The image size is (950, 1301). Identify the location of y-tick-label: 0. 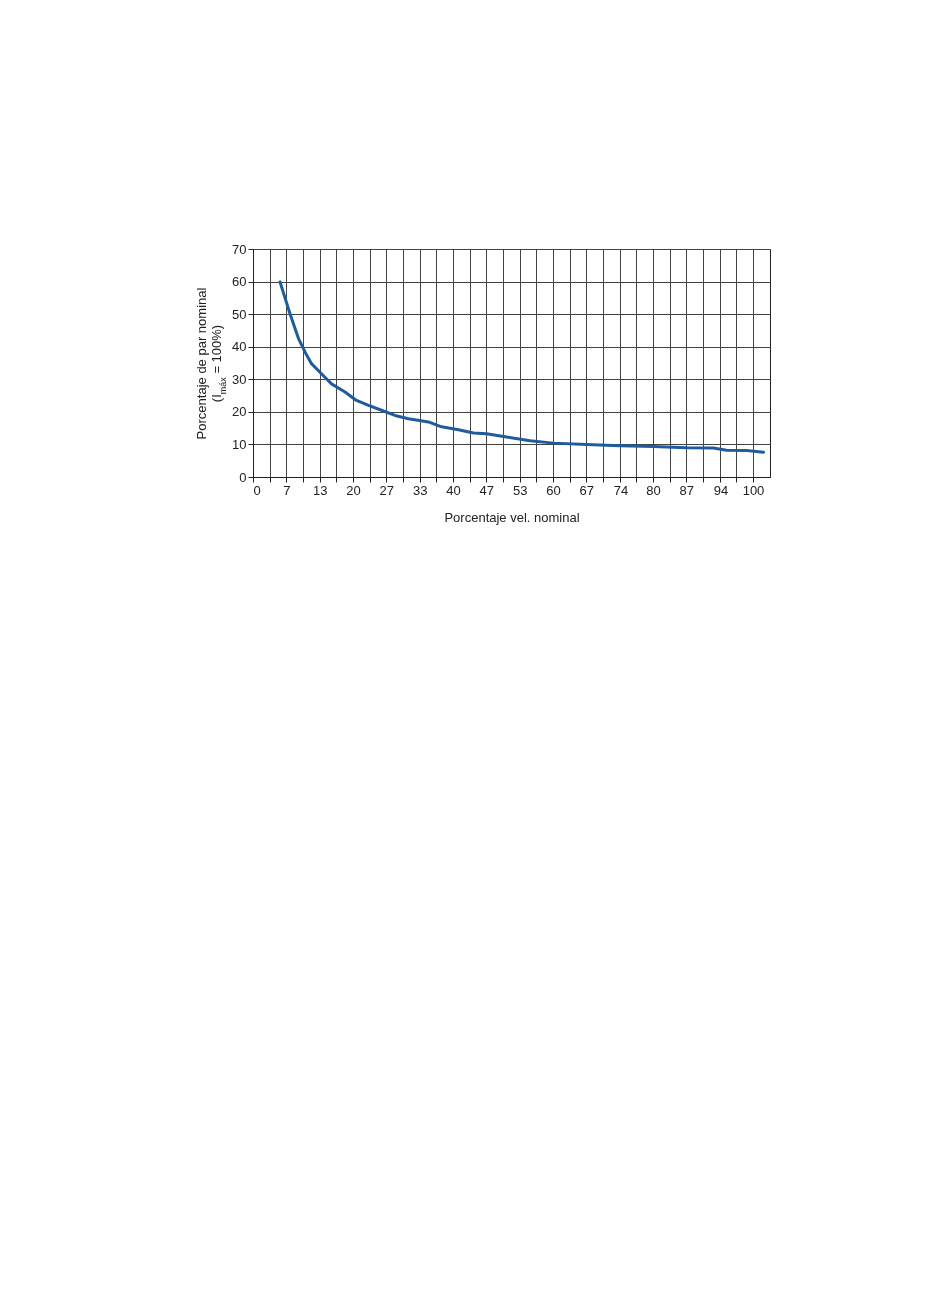
(243, 477).